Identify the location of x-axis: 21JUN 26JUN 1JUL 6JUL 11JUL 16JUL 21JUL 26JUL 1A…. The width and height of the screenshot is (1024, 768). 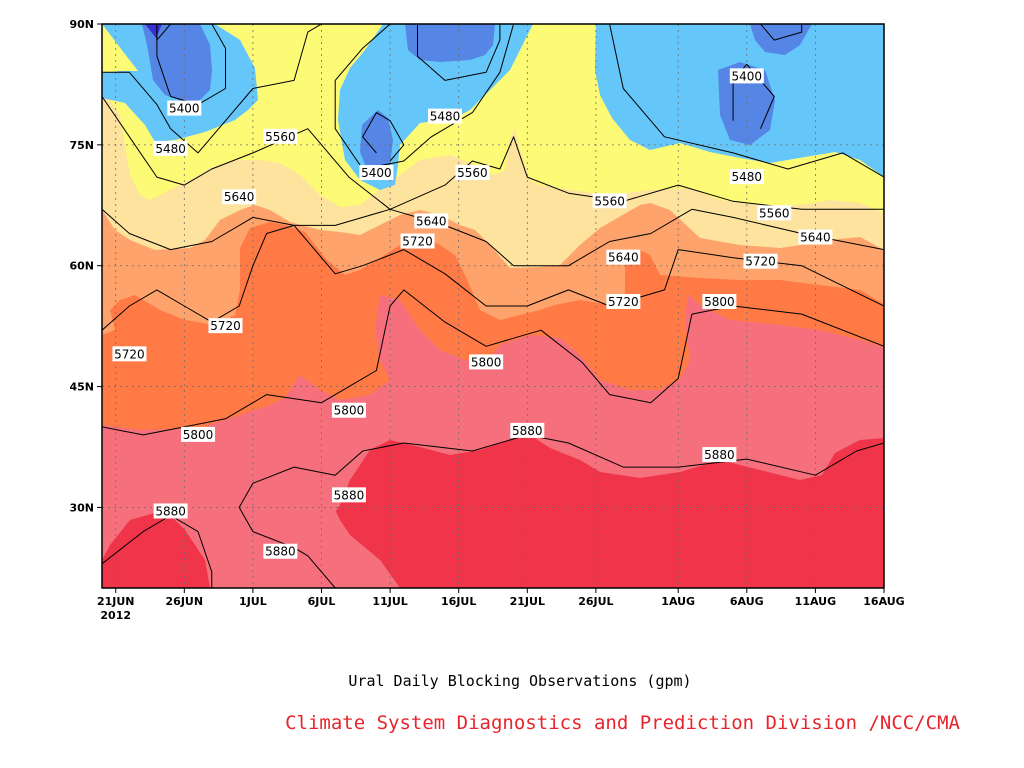
(501, 605).